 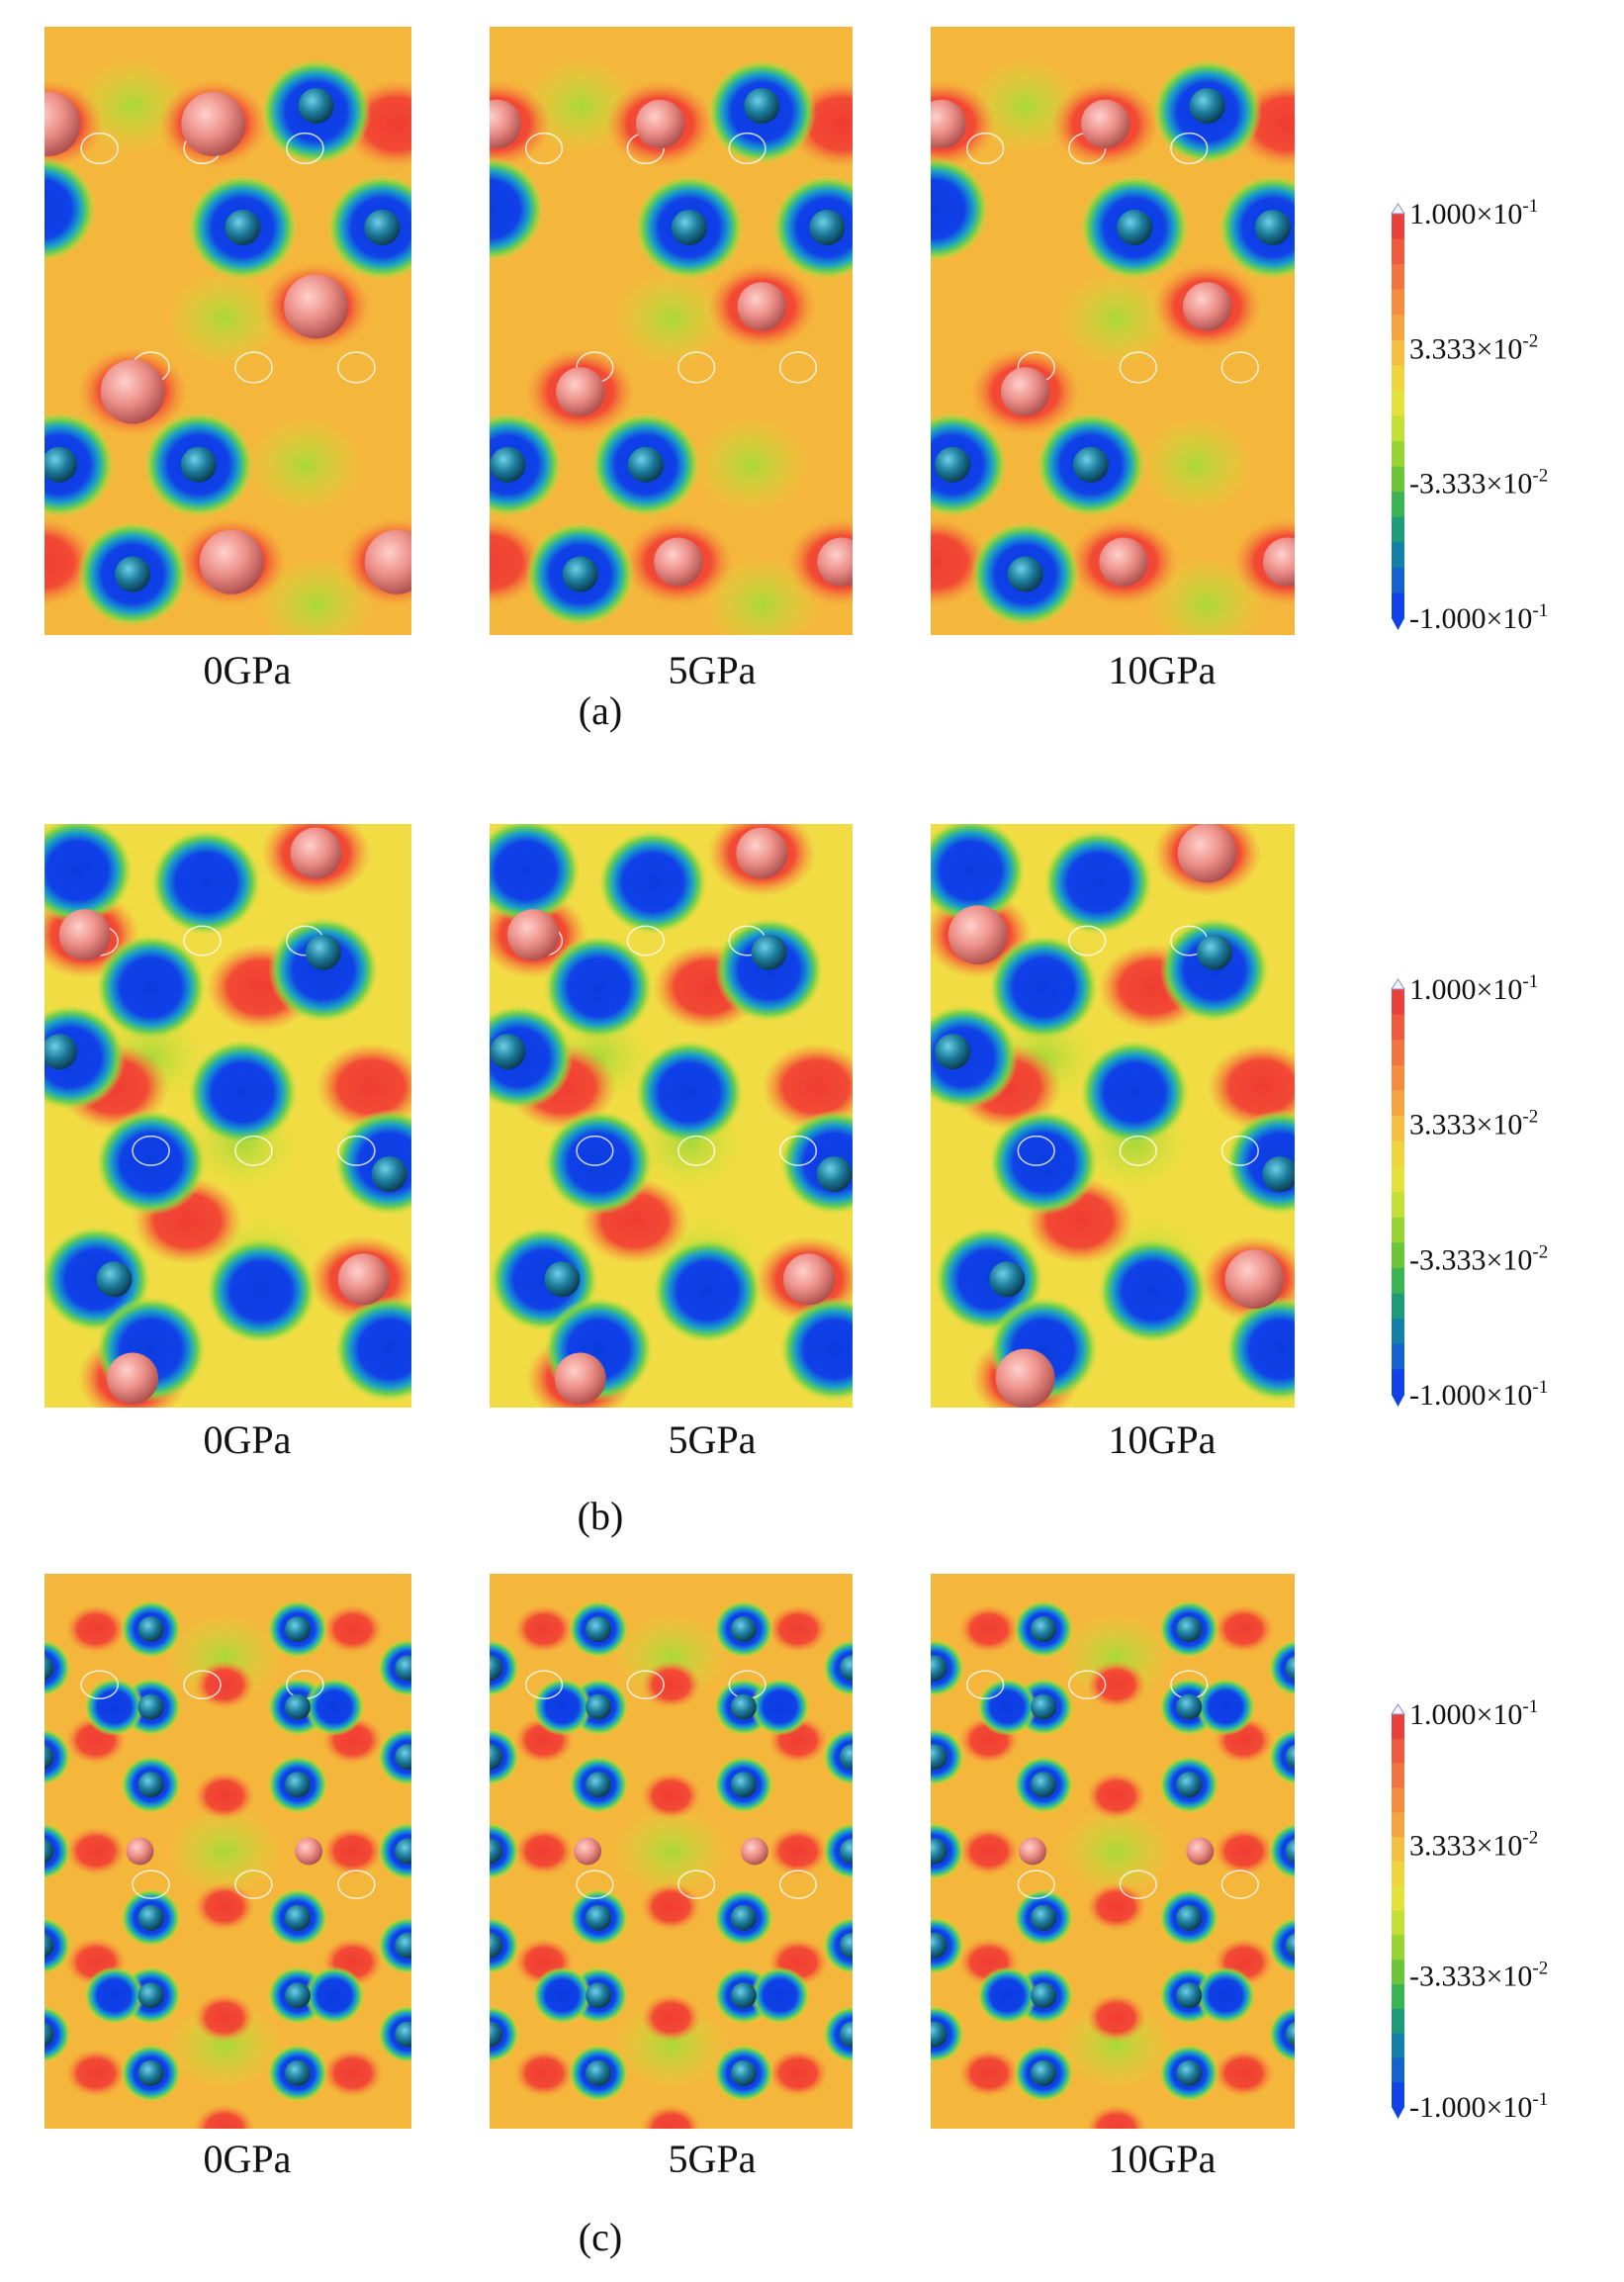 I want to click on colorbar-label: 1.000×10⁻¹, so click(x=1473, y=1713).